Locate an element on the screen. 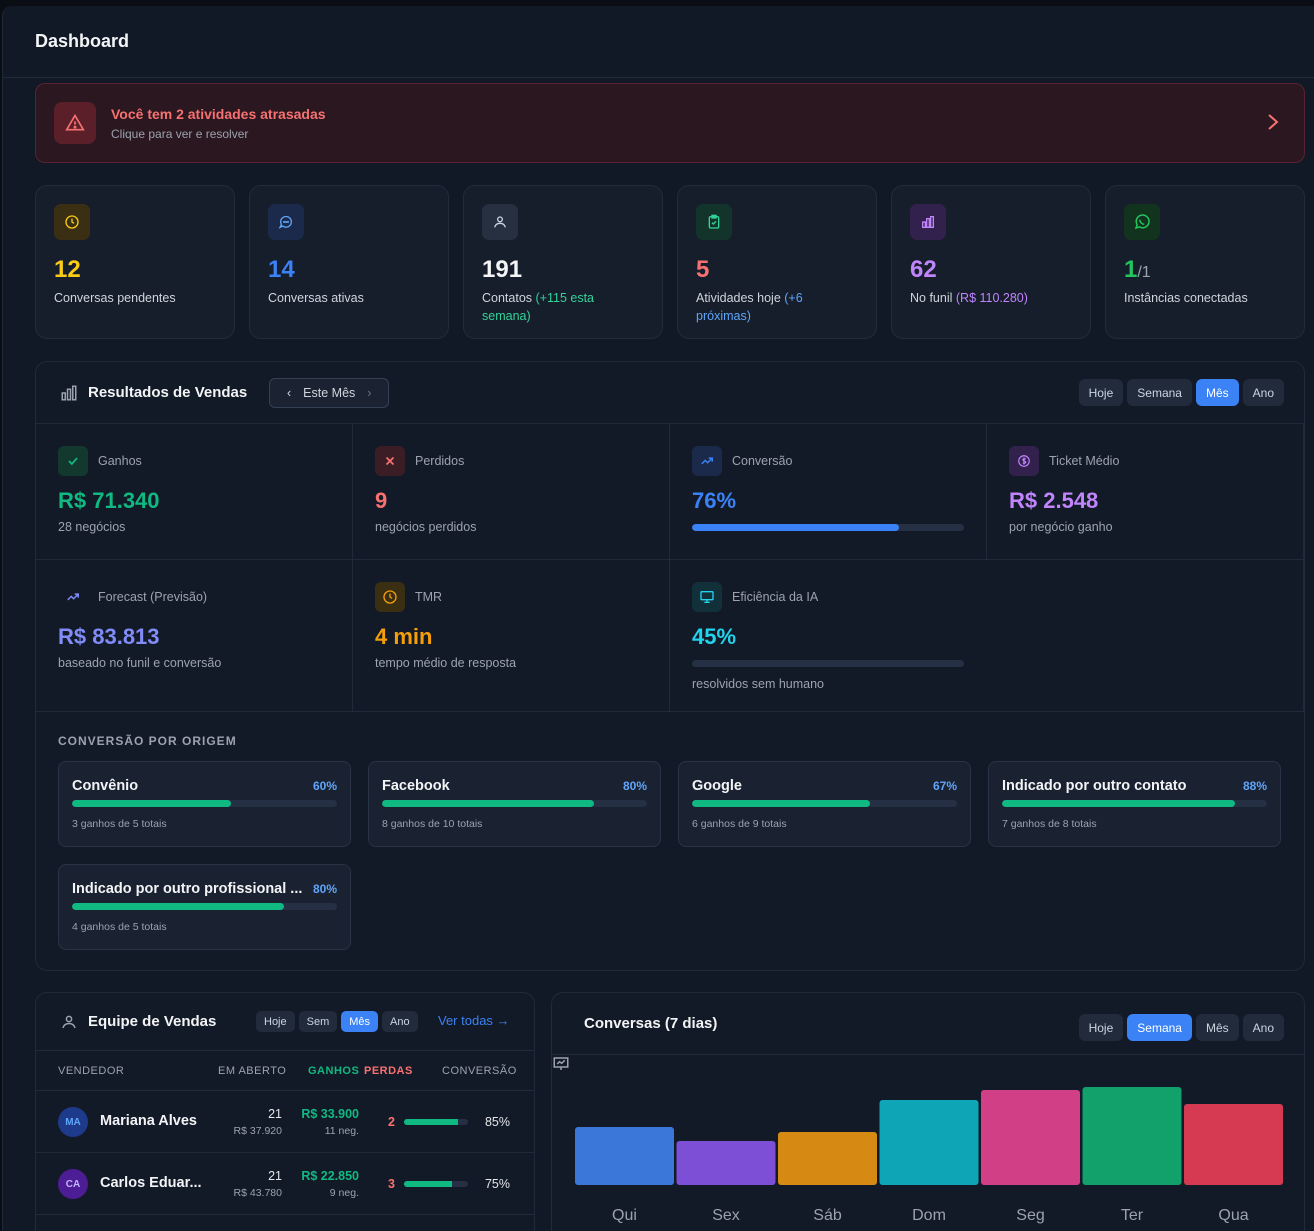 The width and height of the screenshot is (1314, 1231). kpi-label: Atividades hoje (+6 próximas) is located at coordinates (749, 307).